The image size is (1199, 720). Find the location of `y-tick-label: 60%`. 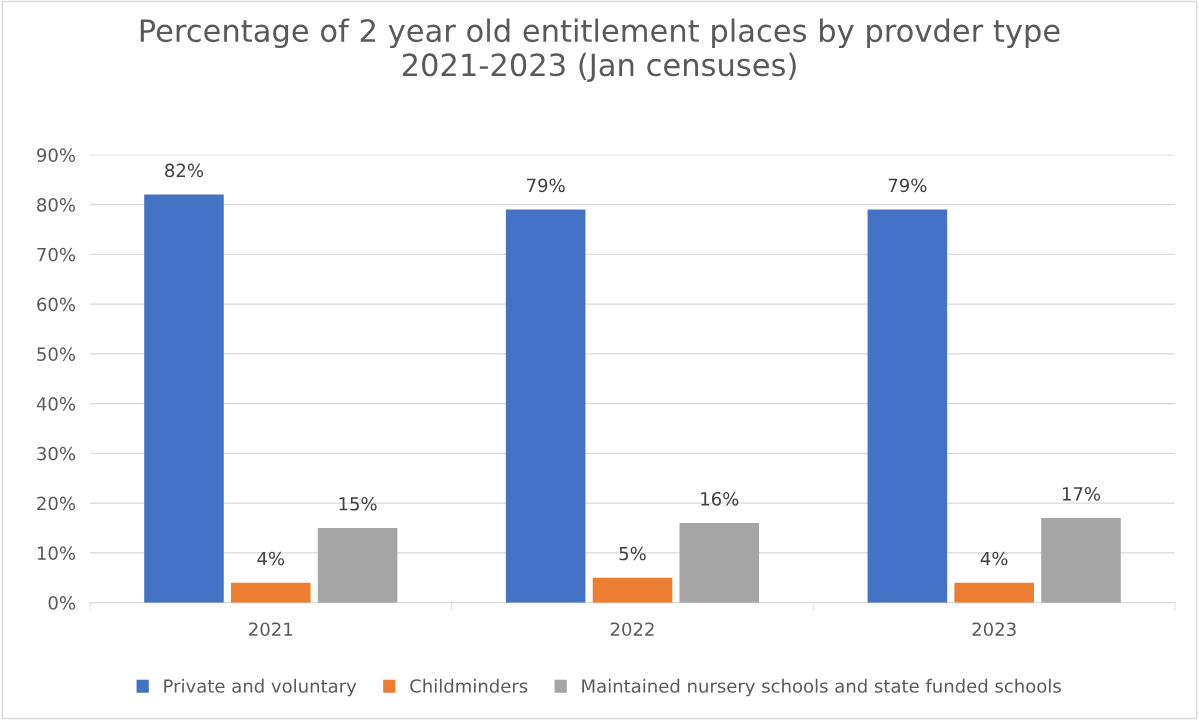

y-tick-label: 60% is located at coordinates (56, 304).